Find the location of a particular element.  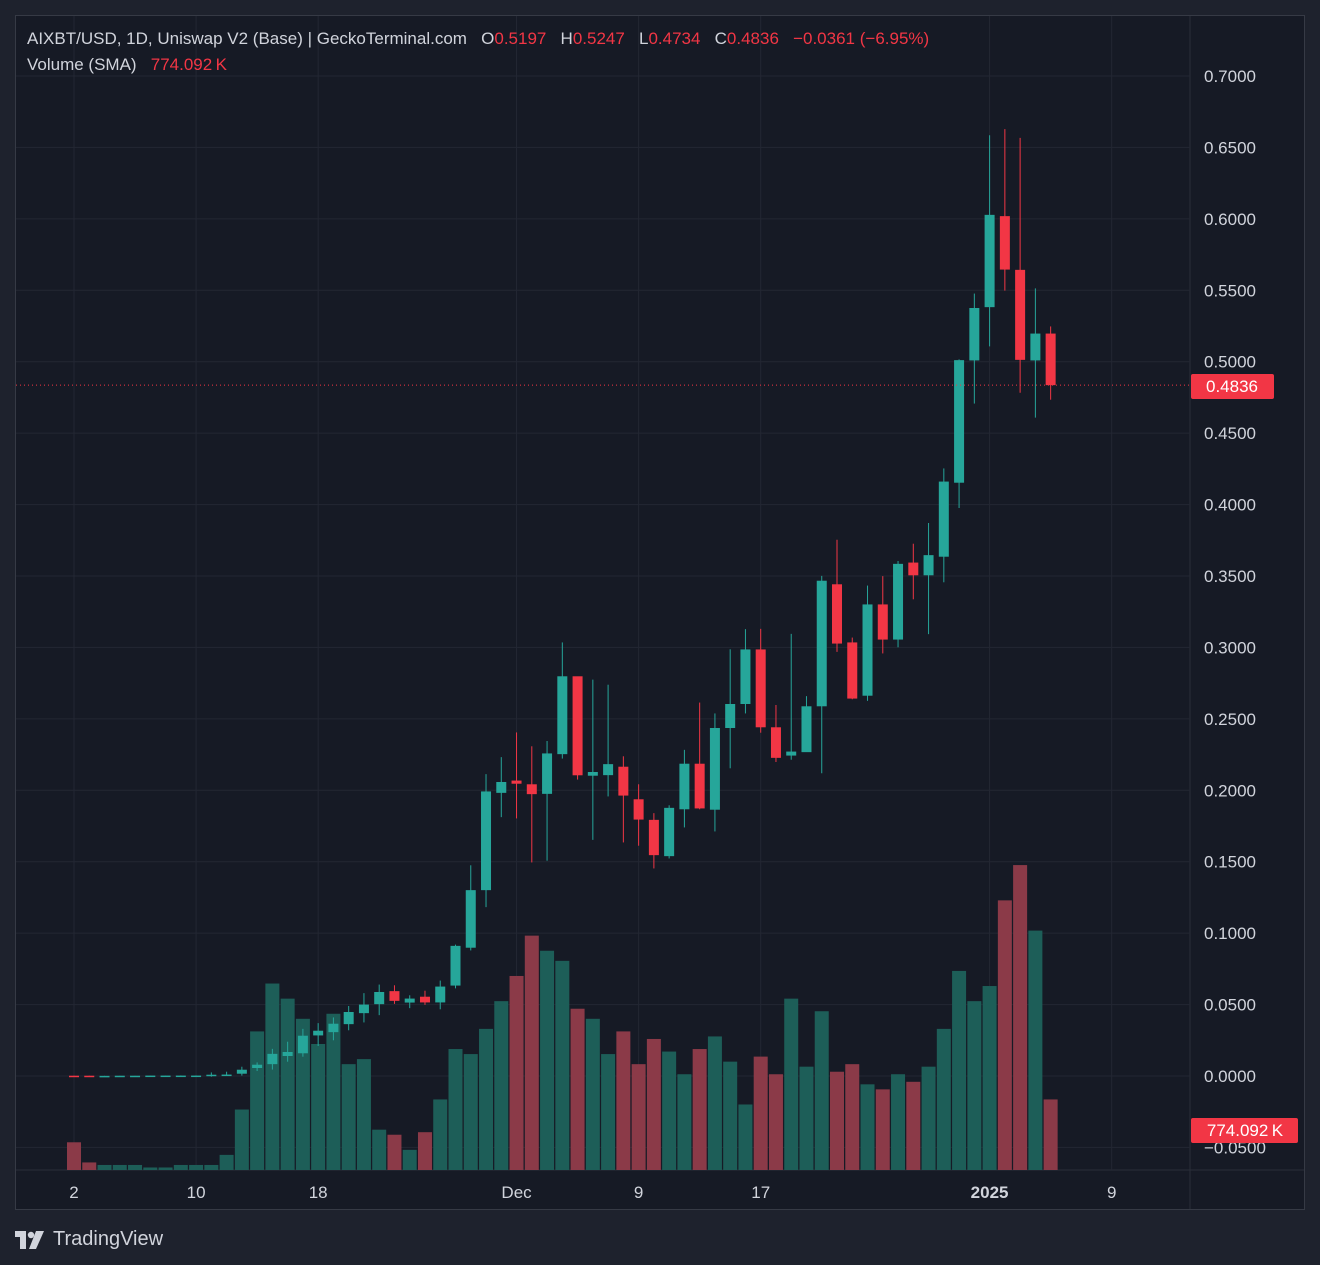

volume-indicator-value: 774.092 K is located at coordinates (188, 64).